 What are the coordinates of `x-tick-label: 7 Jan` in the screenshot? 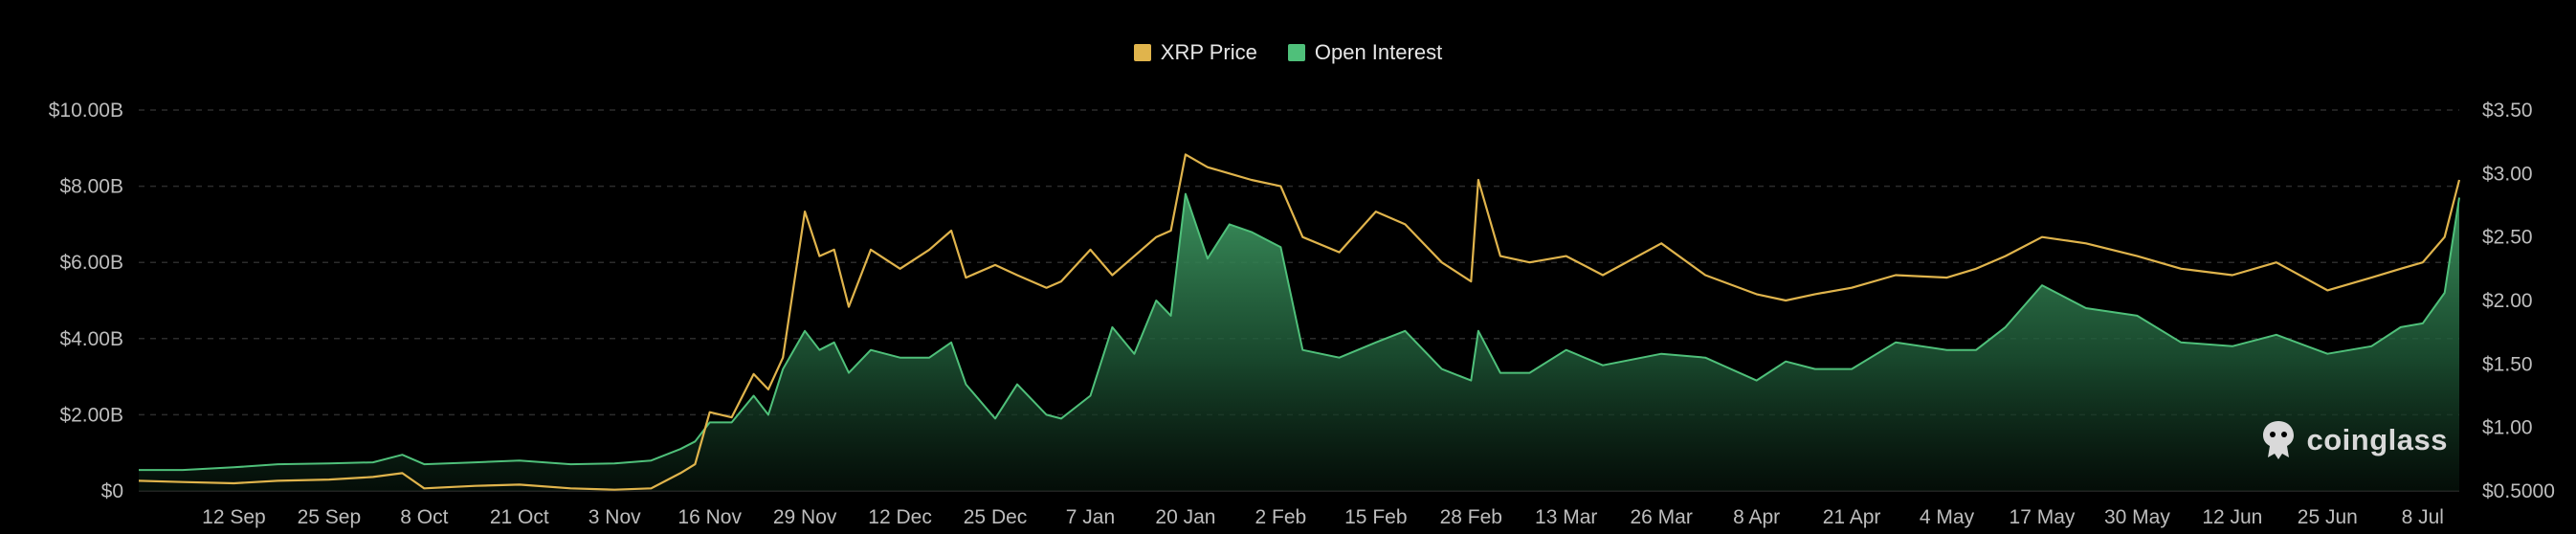 It's located at (1090, 517).